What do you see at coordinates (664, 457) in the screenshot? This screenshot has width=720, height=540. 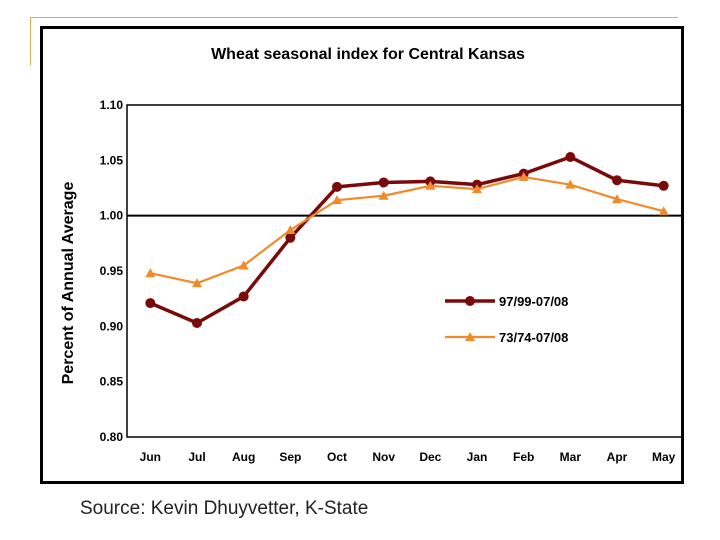 I see `x-tick-label: May` at bounding box center [664, 457].